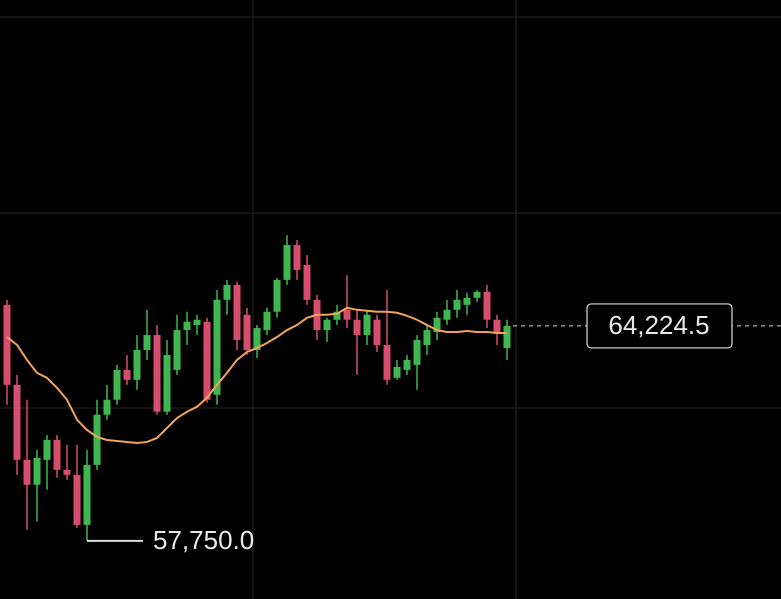 This screenshot has width=781, height=599. I want to click on low-price-label: 57,750.0, so click(203, 540).